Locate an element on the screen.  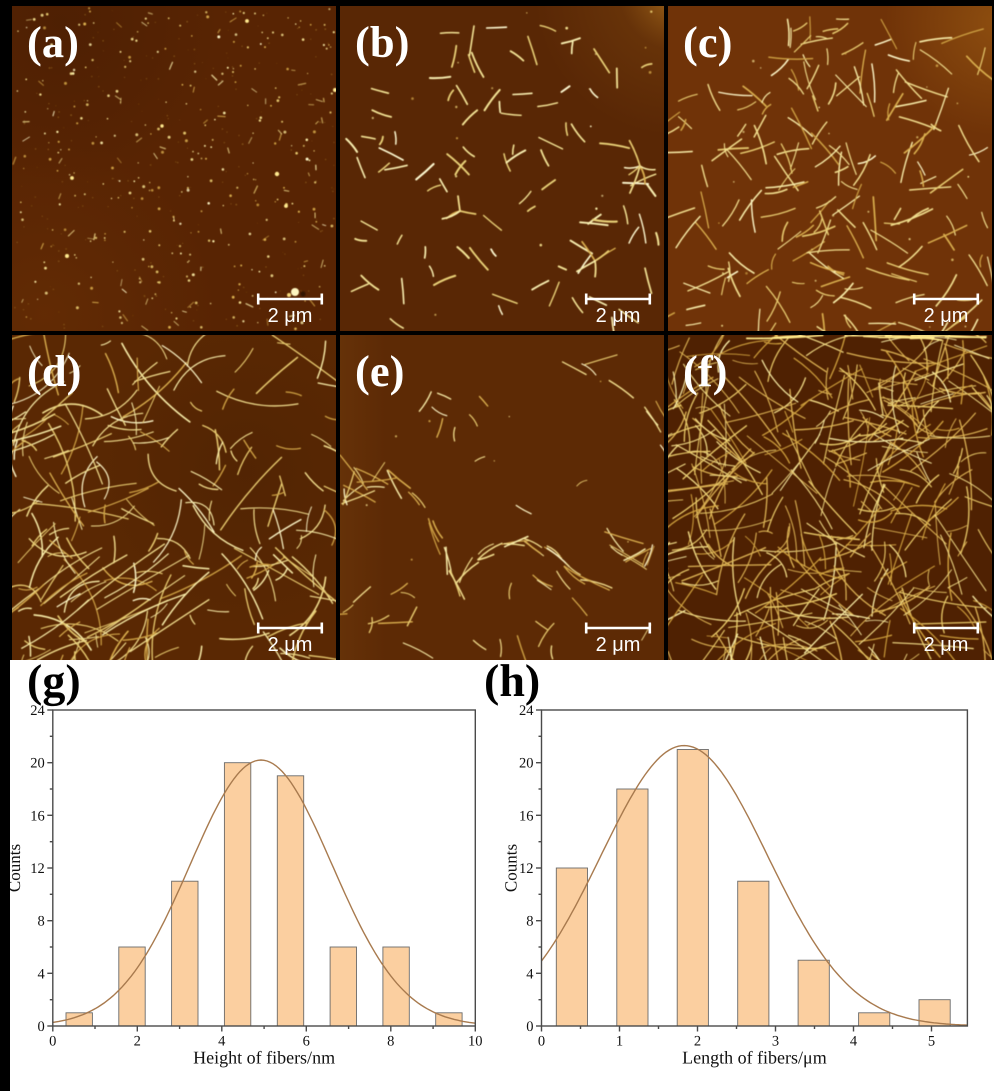
svg-text: 10 is located at coordinates (475, 1042).